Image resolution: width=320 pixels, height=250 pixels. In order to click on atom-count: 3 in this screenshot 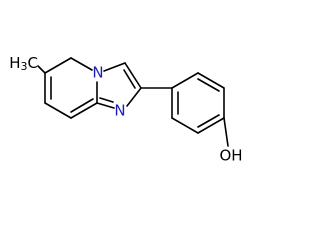, I will do `click(24, 66)`.